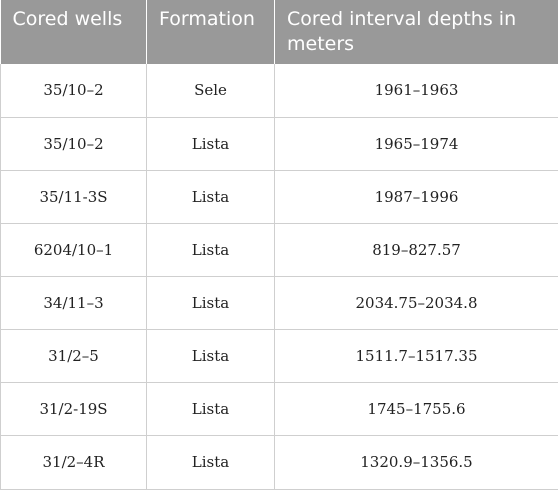  What do you see at coordinates (74, 249) in the screenshot?
I see `cell-well: 6204/10–1` at bounding box center [74, 249].